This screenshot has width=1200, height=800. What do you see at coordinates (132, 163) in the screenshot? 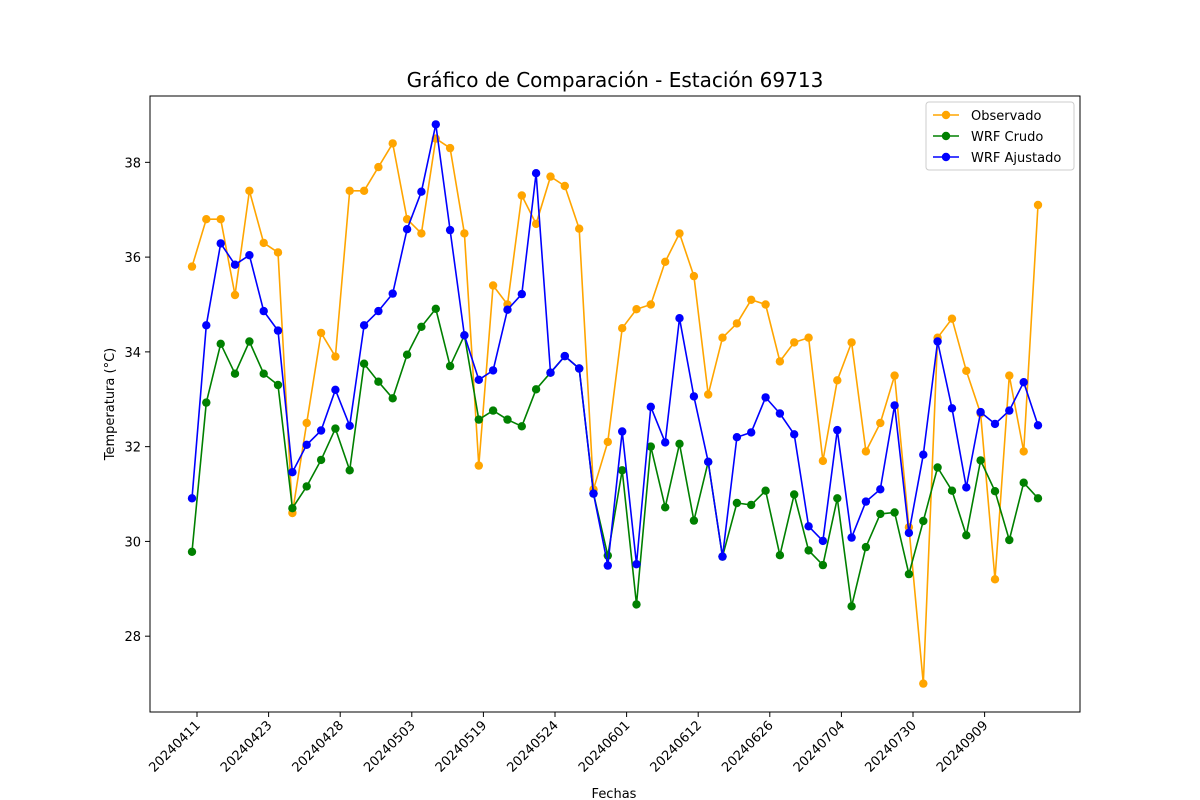
I see `y-tick-label: 38` at bounding box center [132, 163].